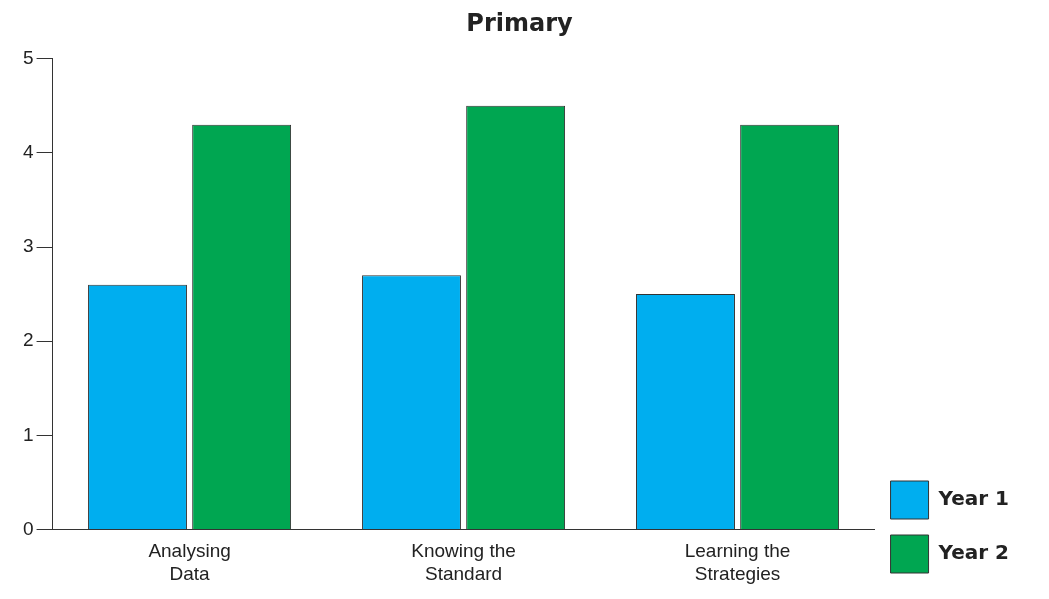 This screenshot has height=599, width=1049. What do you see at coordinates (520, 22) in the screenshot?
I see `chart-title: Primary` at bounding box center [520, 22].